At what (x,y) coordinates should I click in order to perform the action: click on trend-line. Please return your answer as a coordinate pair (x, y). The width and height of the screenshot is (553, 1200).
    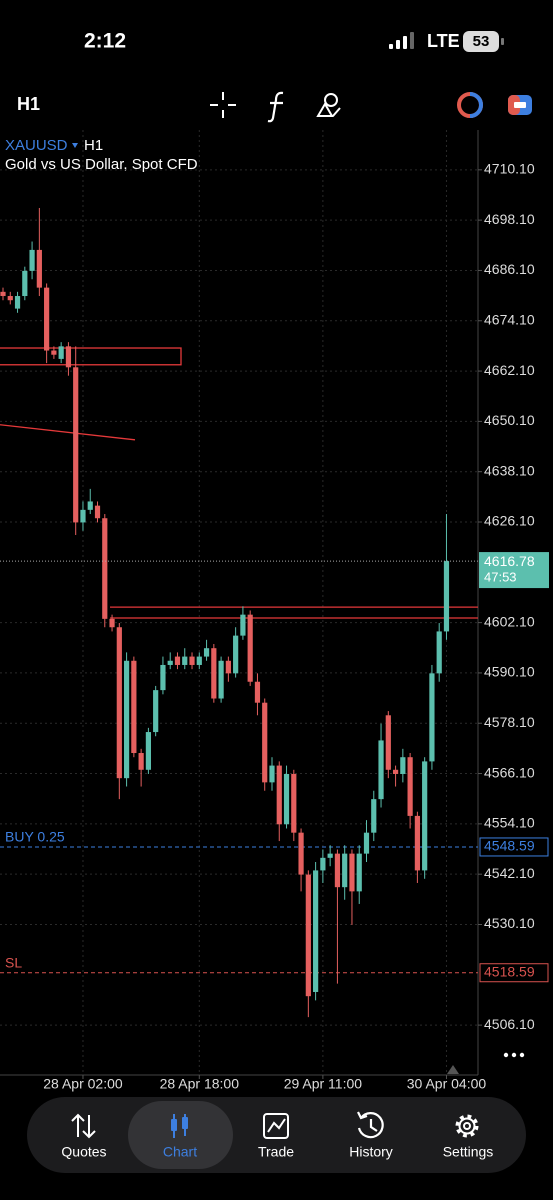
    Looking at the image, I should click on (68, 432).